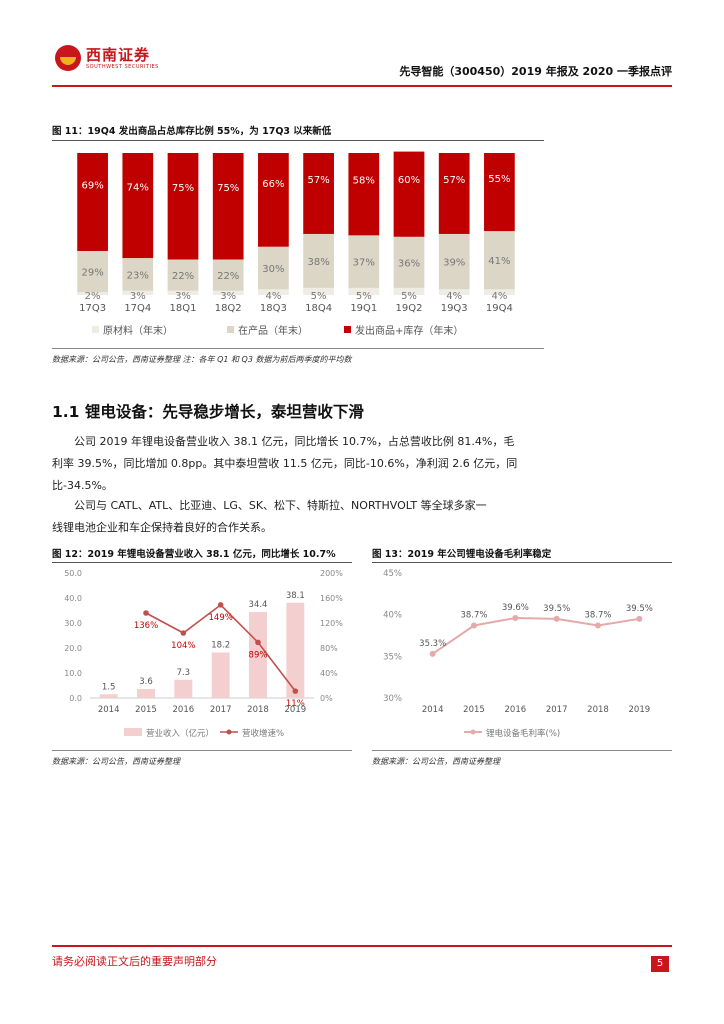 Image resolution: width=724 pixels, height=1024 pixels. Describe the element at coordinates (229, 732) in the screenshot. I see `fig12-legend-marker` at that location.